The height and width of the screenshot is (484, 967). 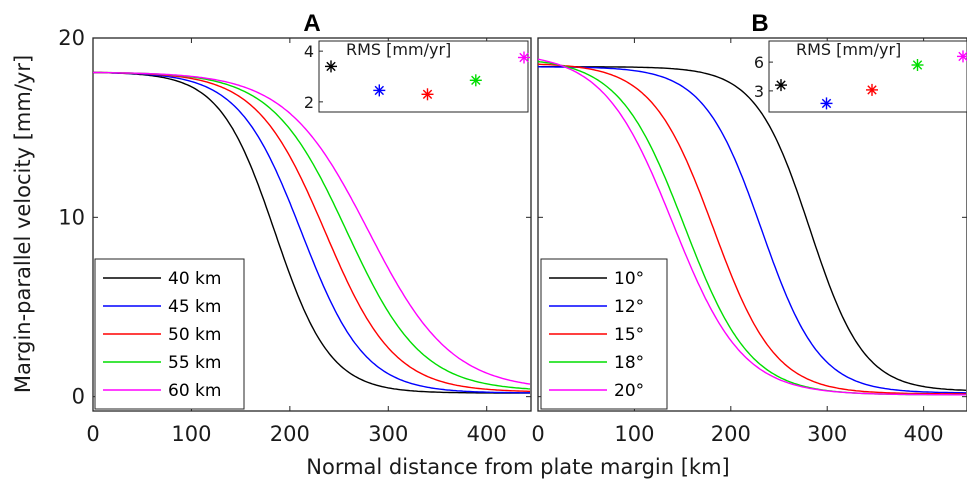 I want to click on legend-label: 50 km, so click(x=194, y=335).